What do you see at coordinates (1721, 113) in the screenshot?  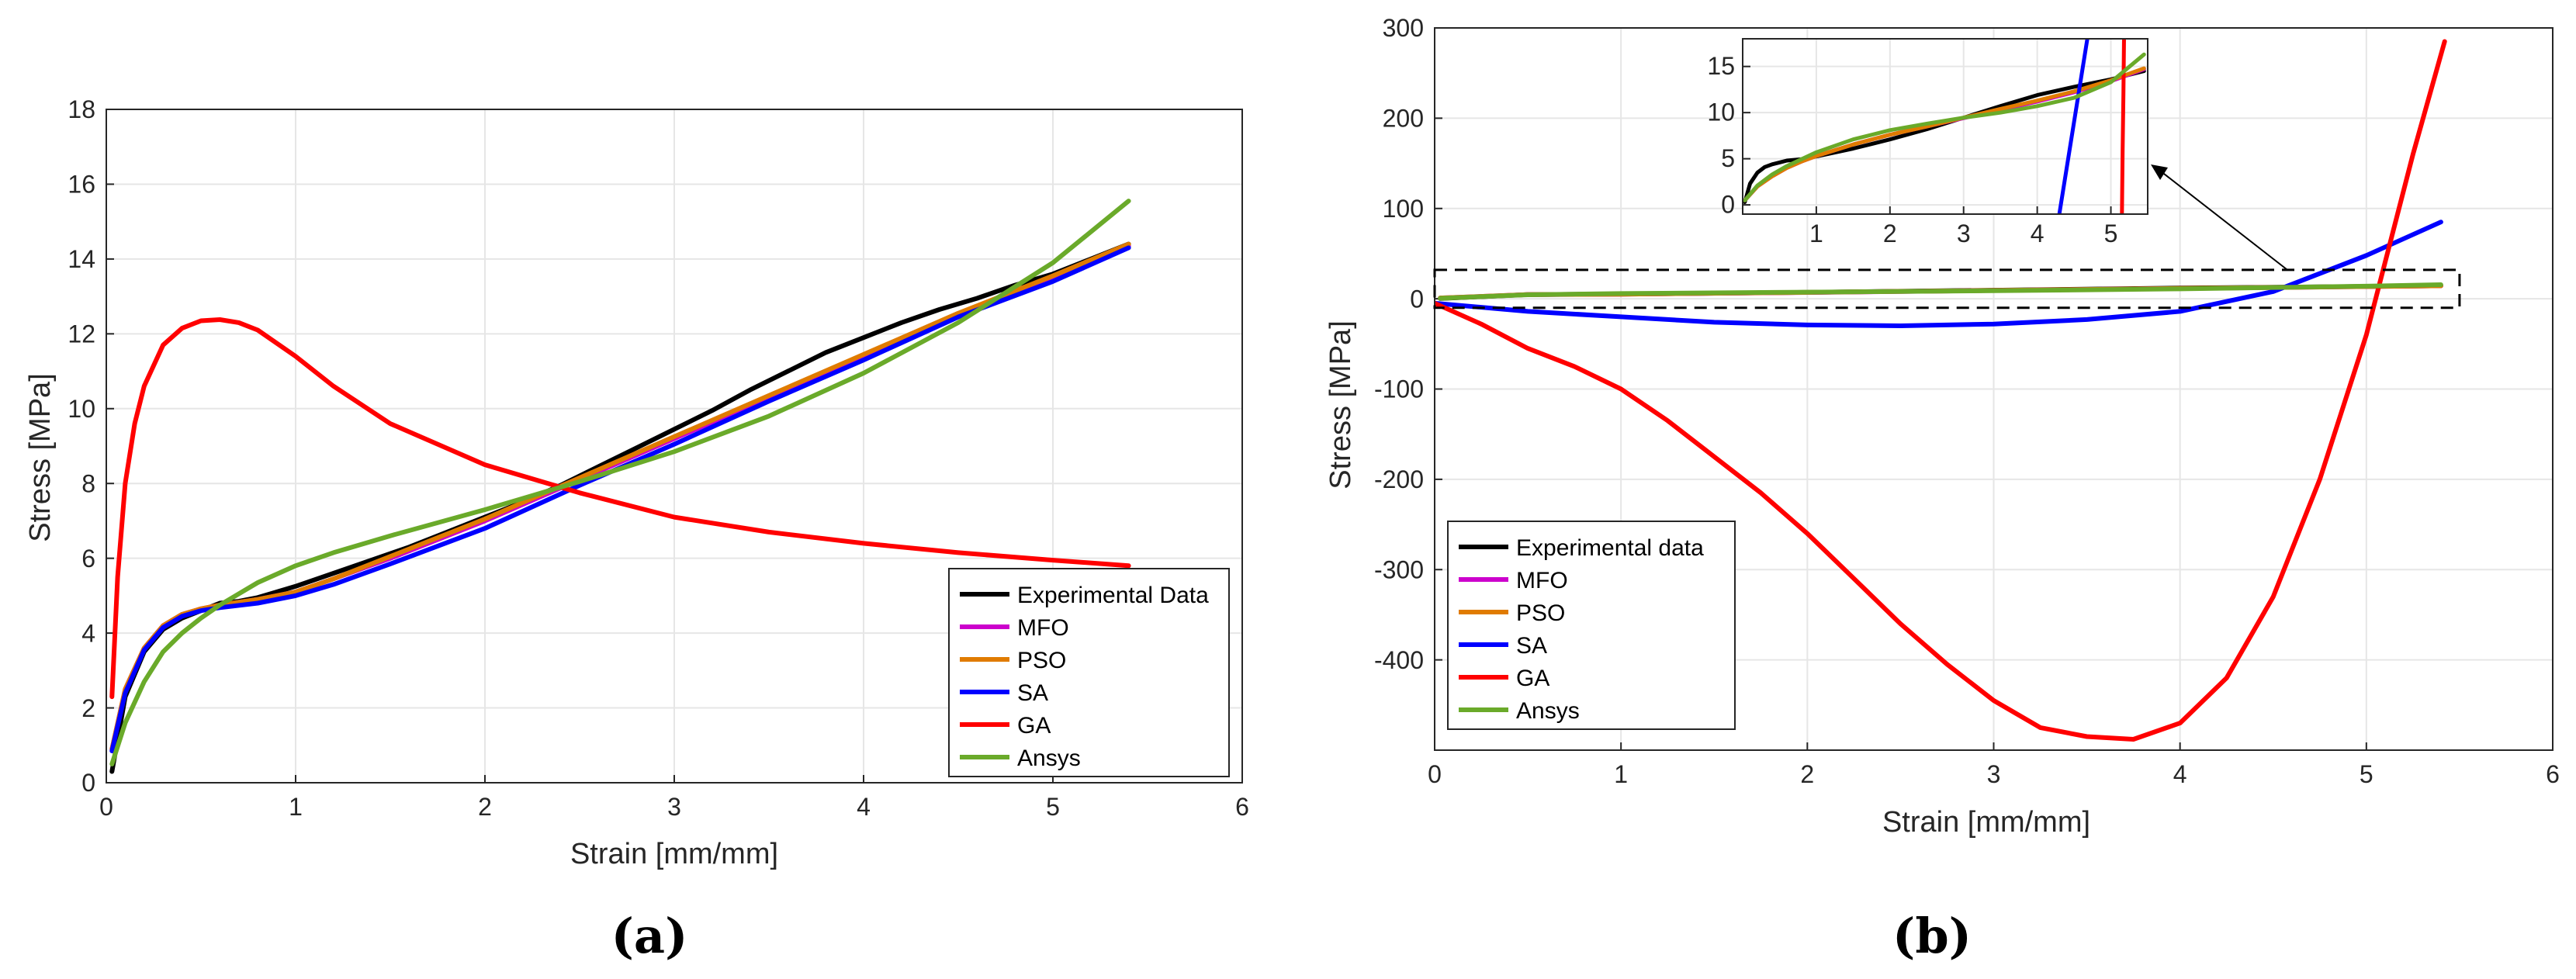 I see `chart-b-inset-ytick-label: 10` at bounding box center [1721, 113].